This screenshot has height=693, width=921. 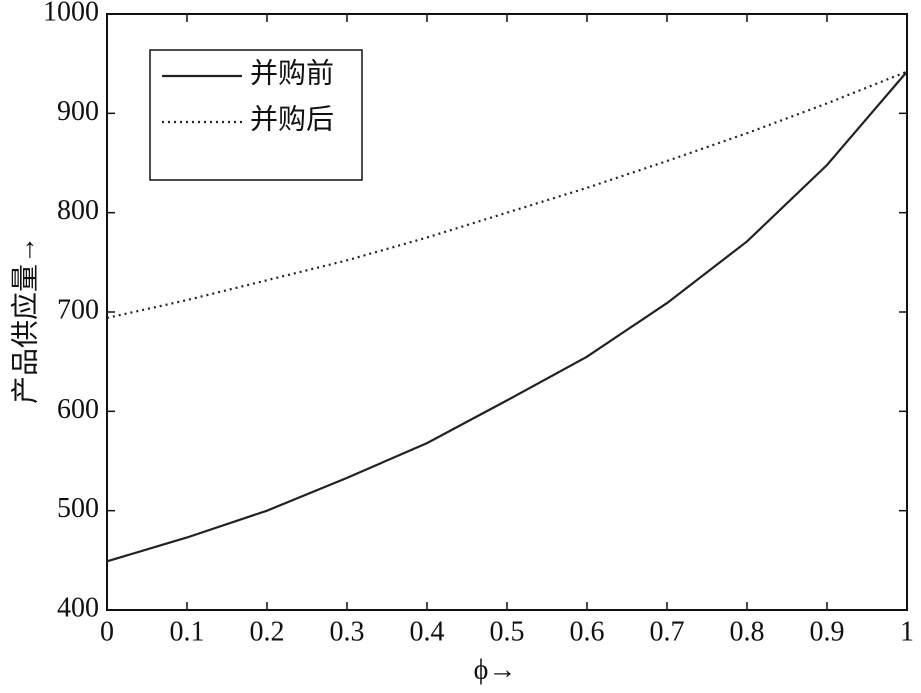 I want to click on legend-label: 并购前, so click(x=292, y=73).